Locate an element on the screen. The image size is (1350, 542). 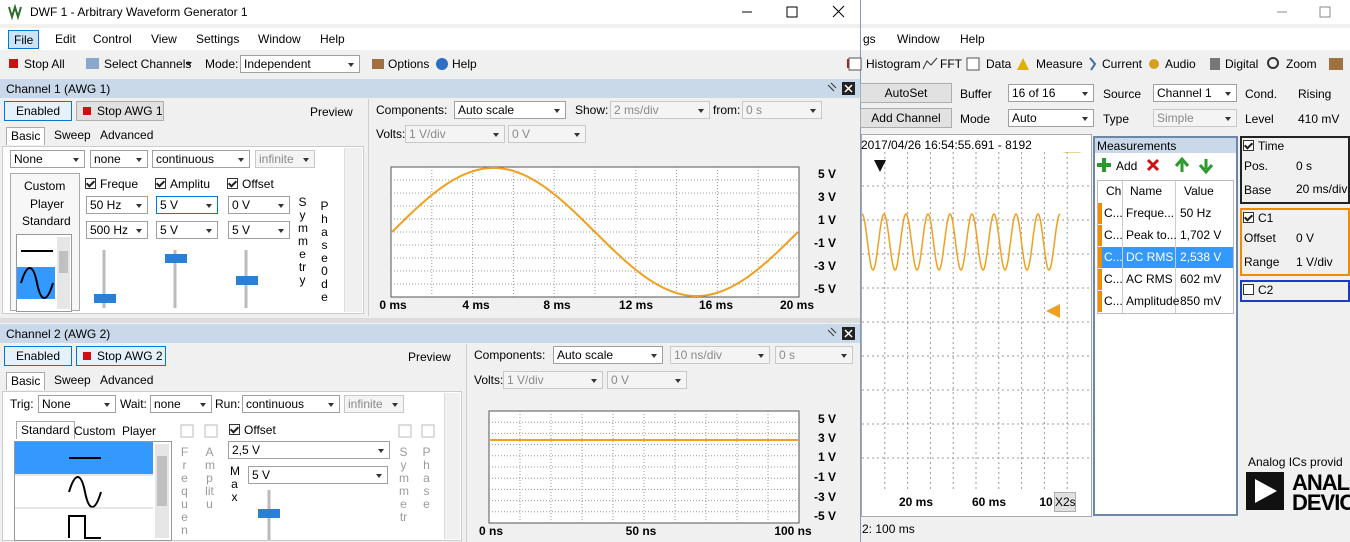
toolbar-item: Zoom is located at coordinates (1301, 64).